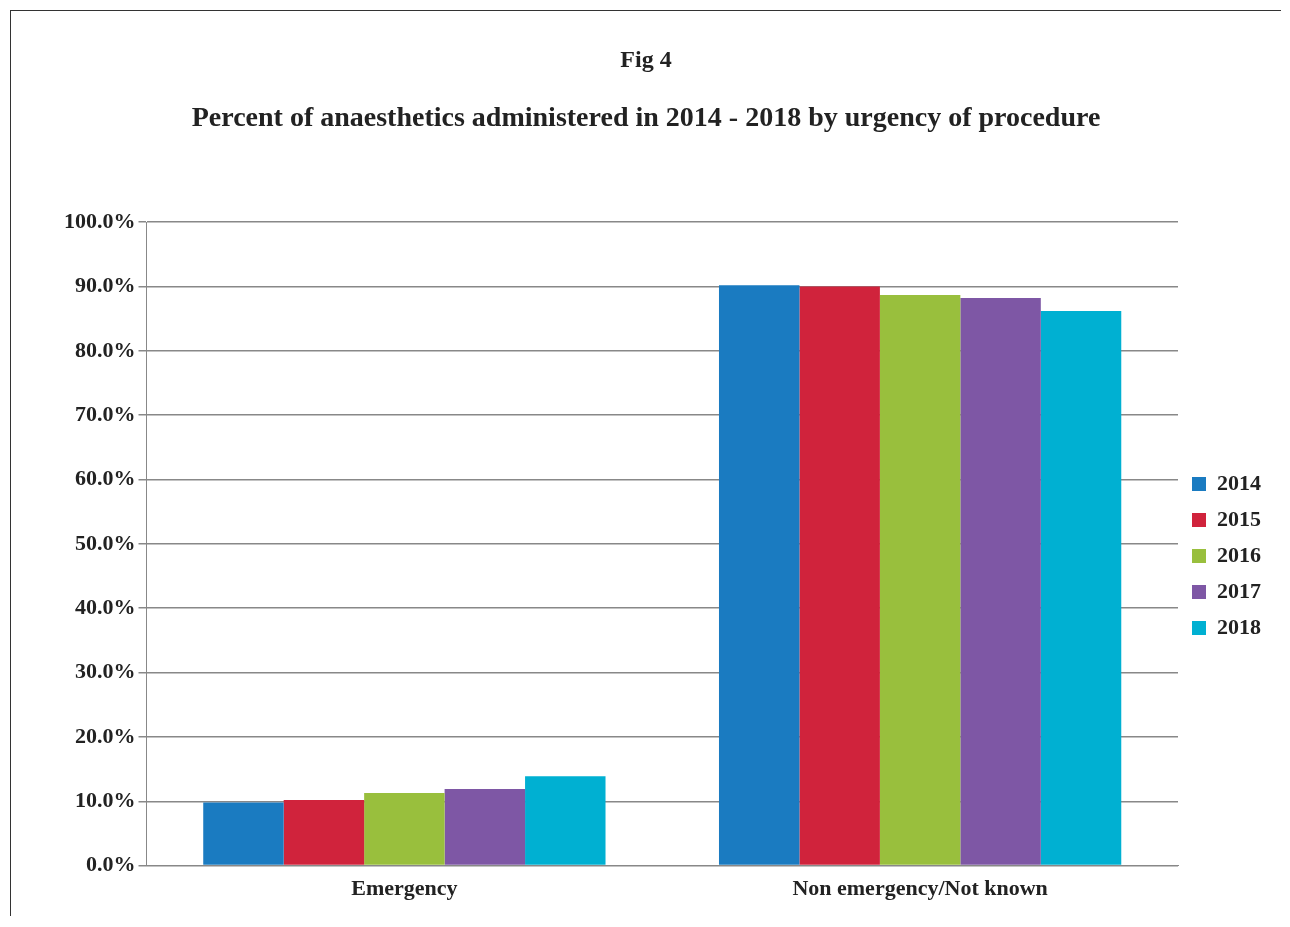 This screenshot has width=1290, height=927. I want to click on y-tick-label: 70.0%, so click(105, 413).